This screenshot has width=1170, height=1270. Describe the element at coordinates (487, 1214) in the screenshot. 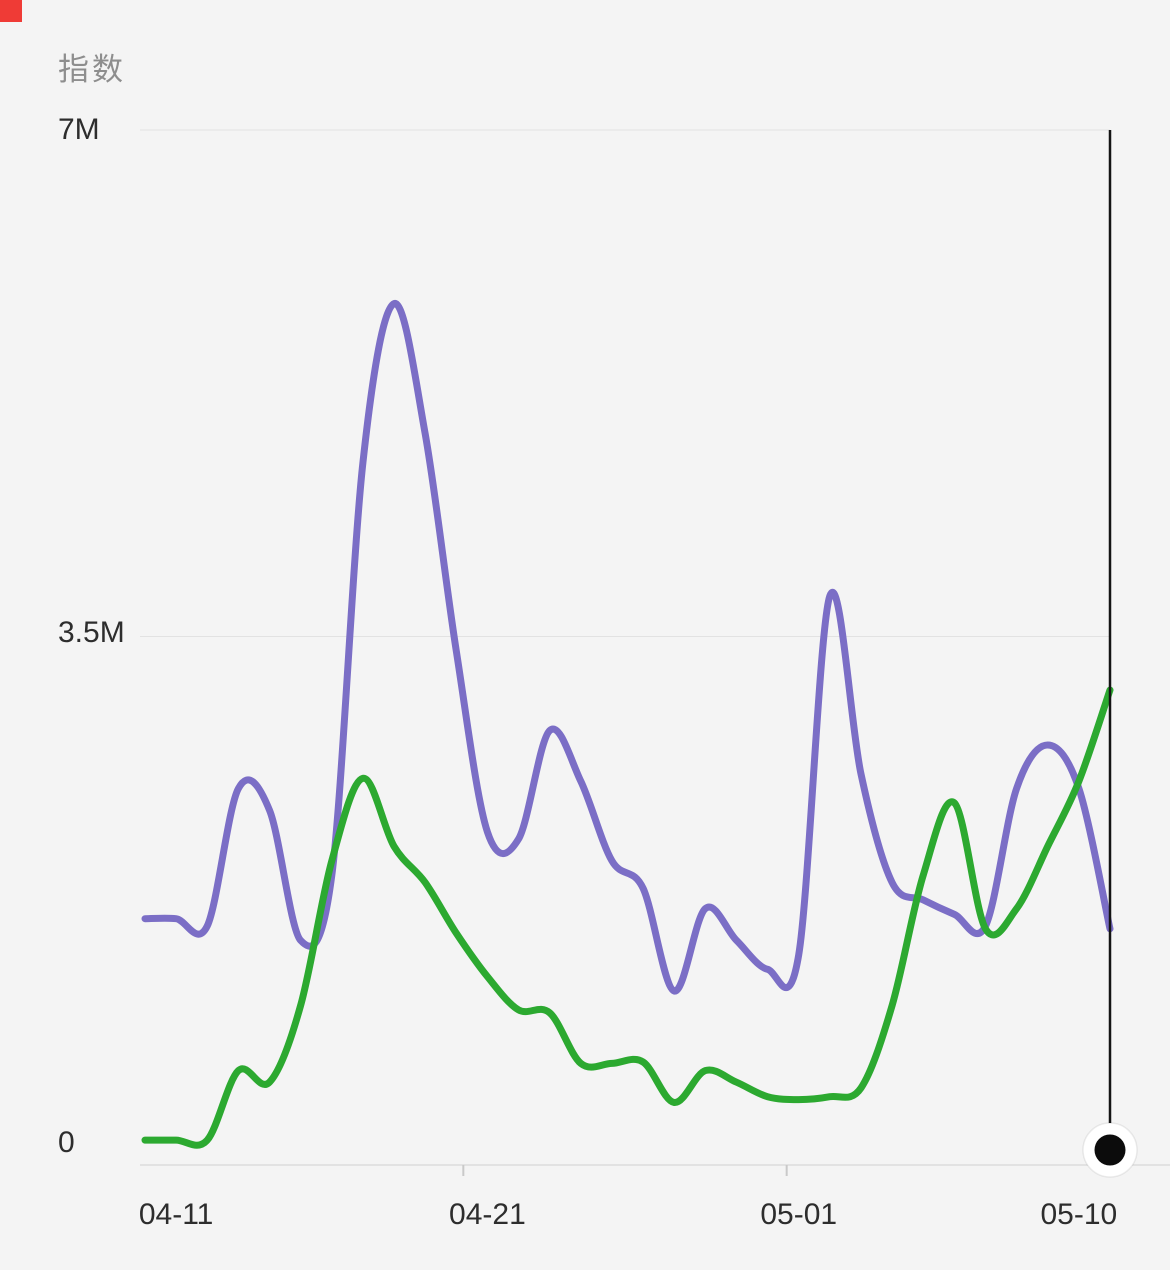

I see `x-axis-label-04-21: 04-21` at that location.